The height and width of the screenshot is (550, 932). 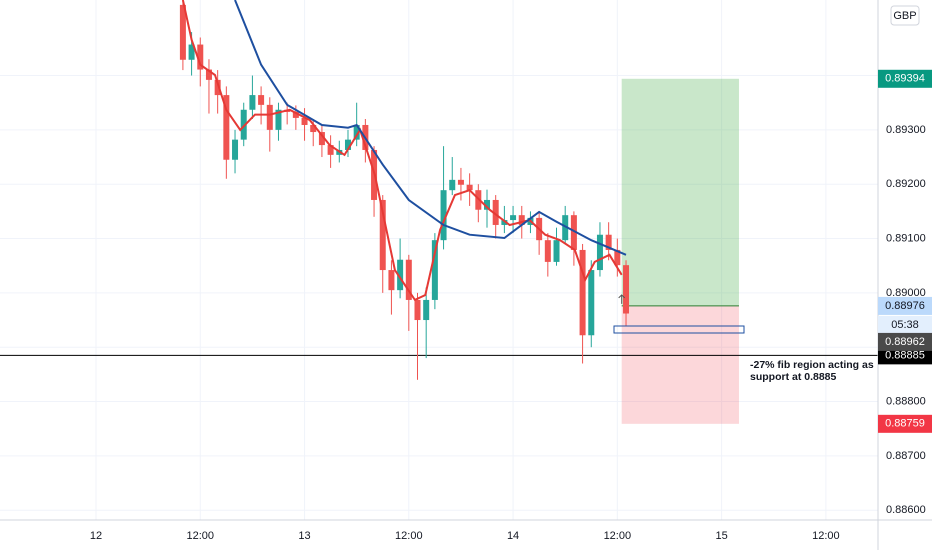 I want to click on y-tick-label: 0.89000, so click(x=906, y=293).